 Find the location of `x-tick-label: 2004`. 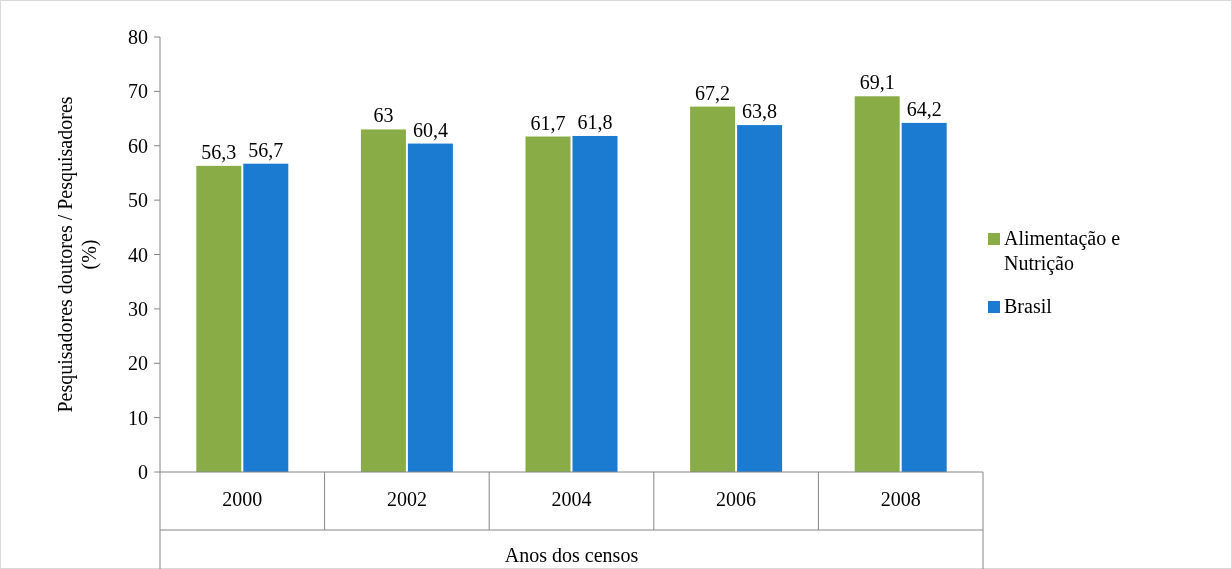

x-tick-label: 2004 is located at coordinates (571, 499).